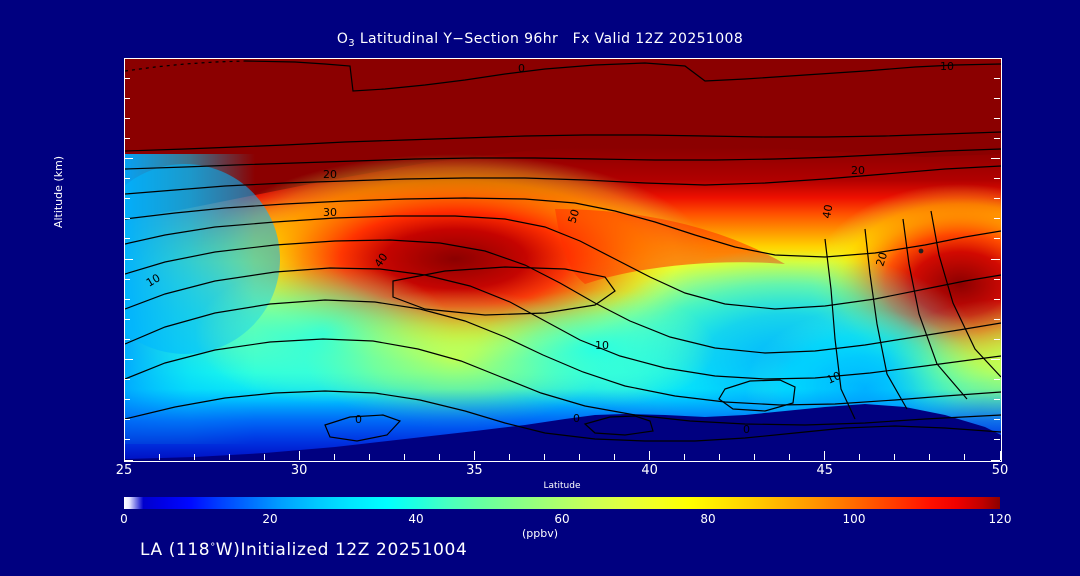 The width and height of the screenshot is (1080, 576). I want to click on footer-rest: W)Initialized 12Z 20251004, so click(341, 550).